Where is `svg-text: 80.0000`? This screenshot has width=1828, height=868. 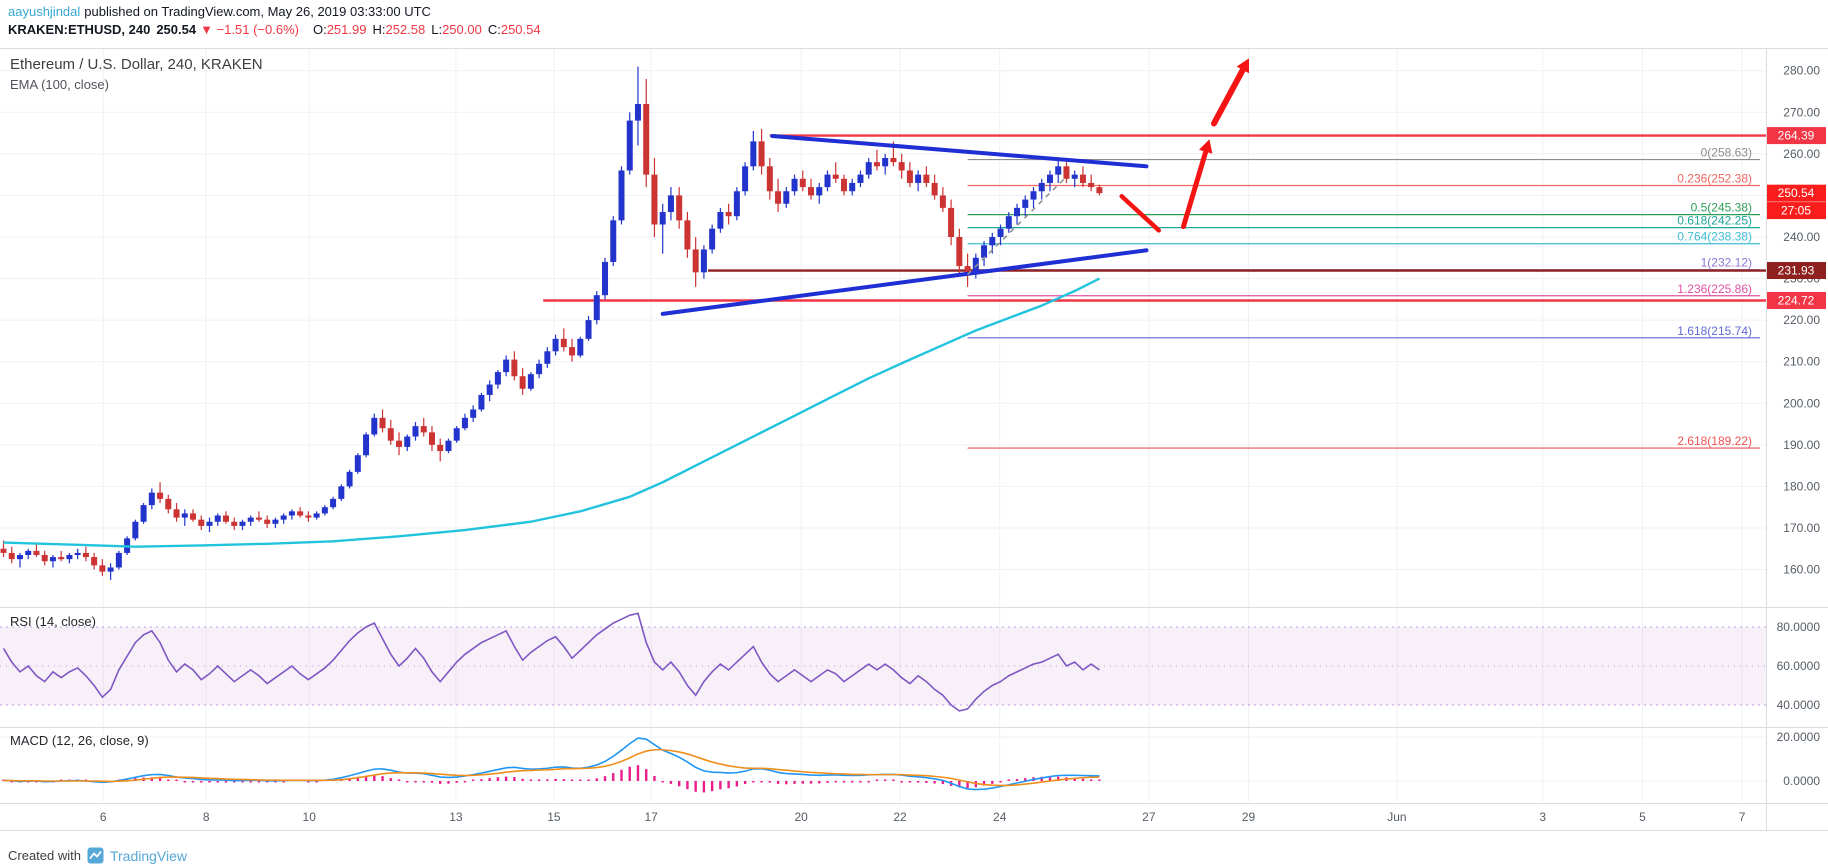
svg-text: 80.0000 is located at coordinates (1799, 627).